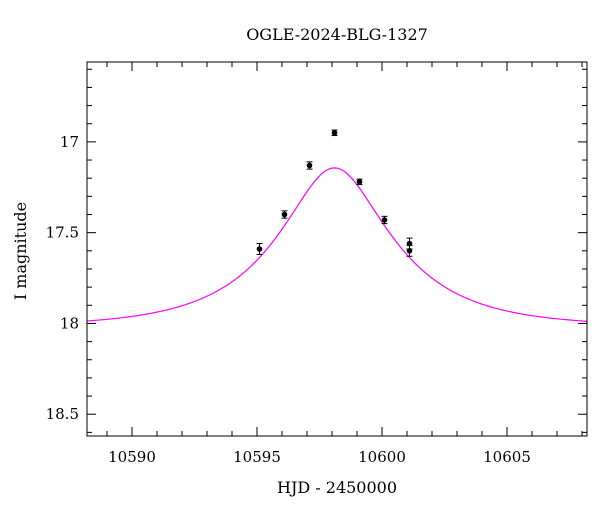  What do you see at coordinates (382, 457) in the screenshot?
I see `x-tick-label: 10600` at bounding box center [382, 457].